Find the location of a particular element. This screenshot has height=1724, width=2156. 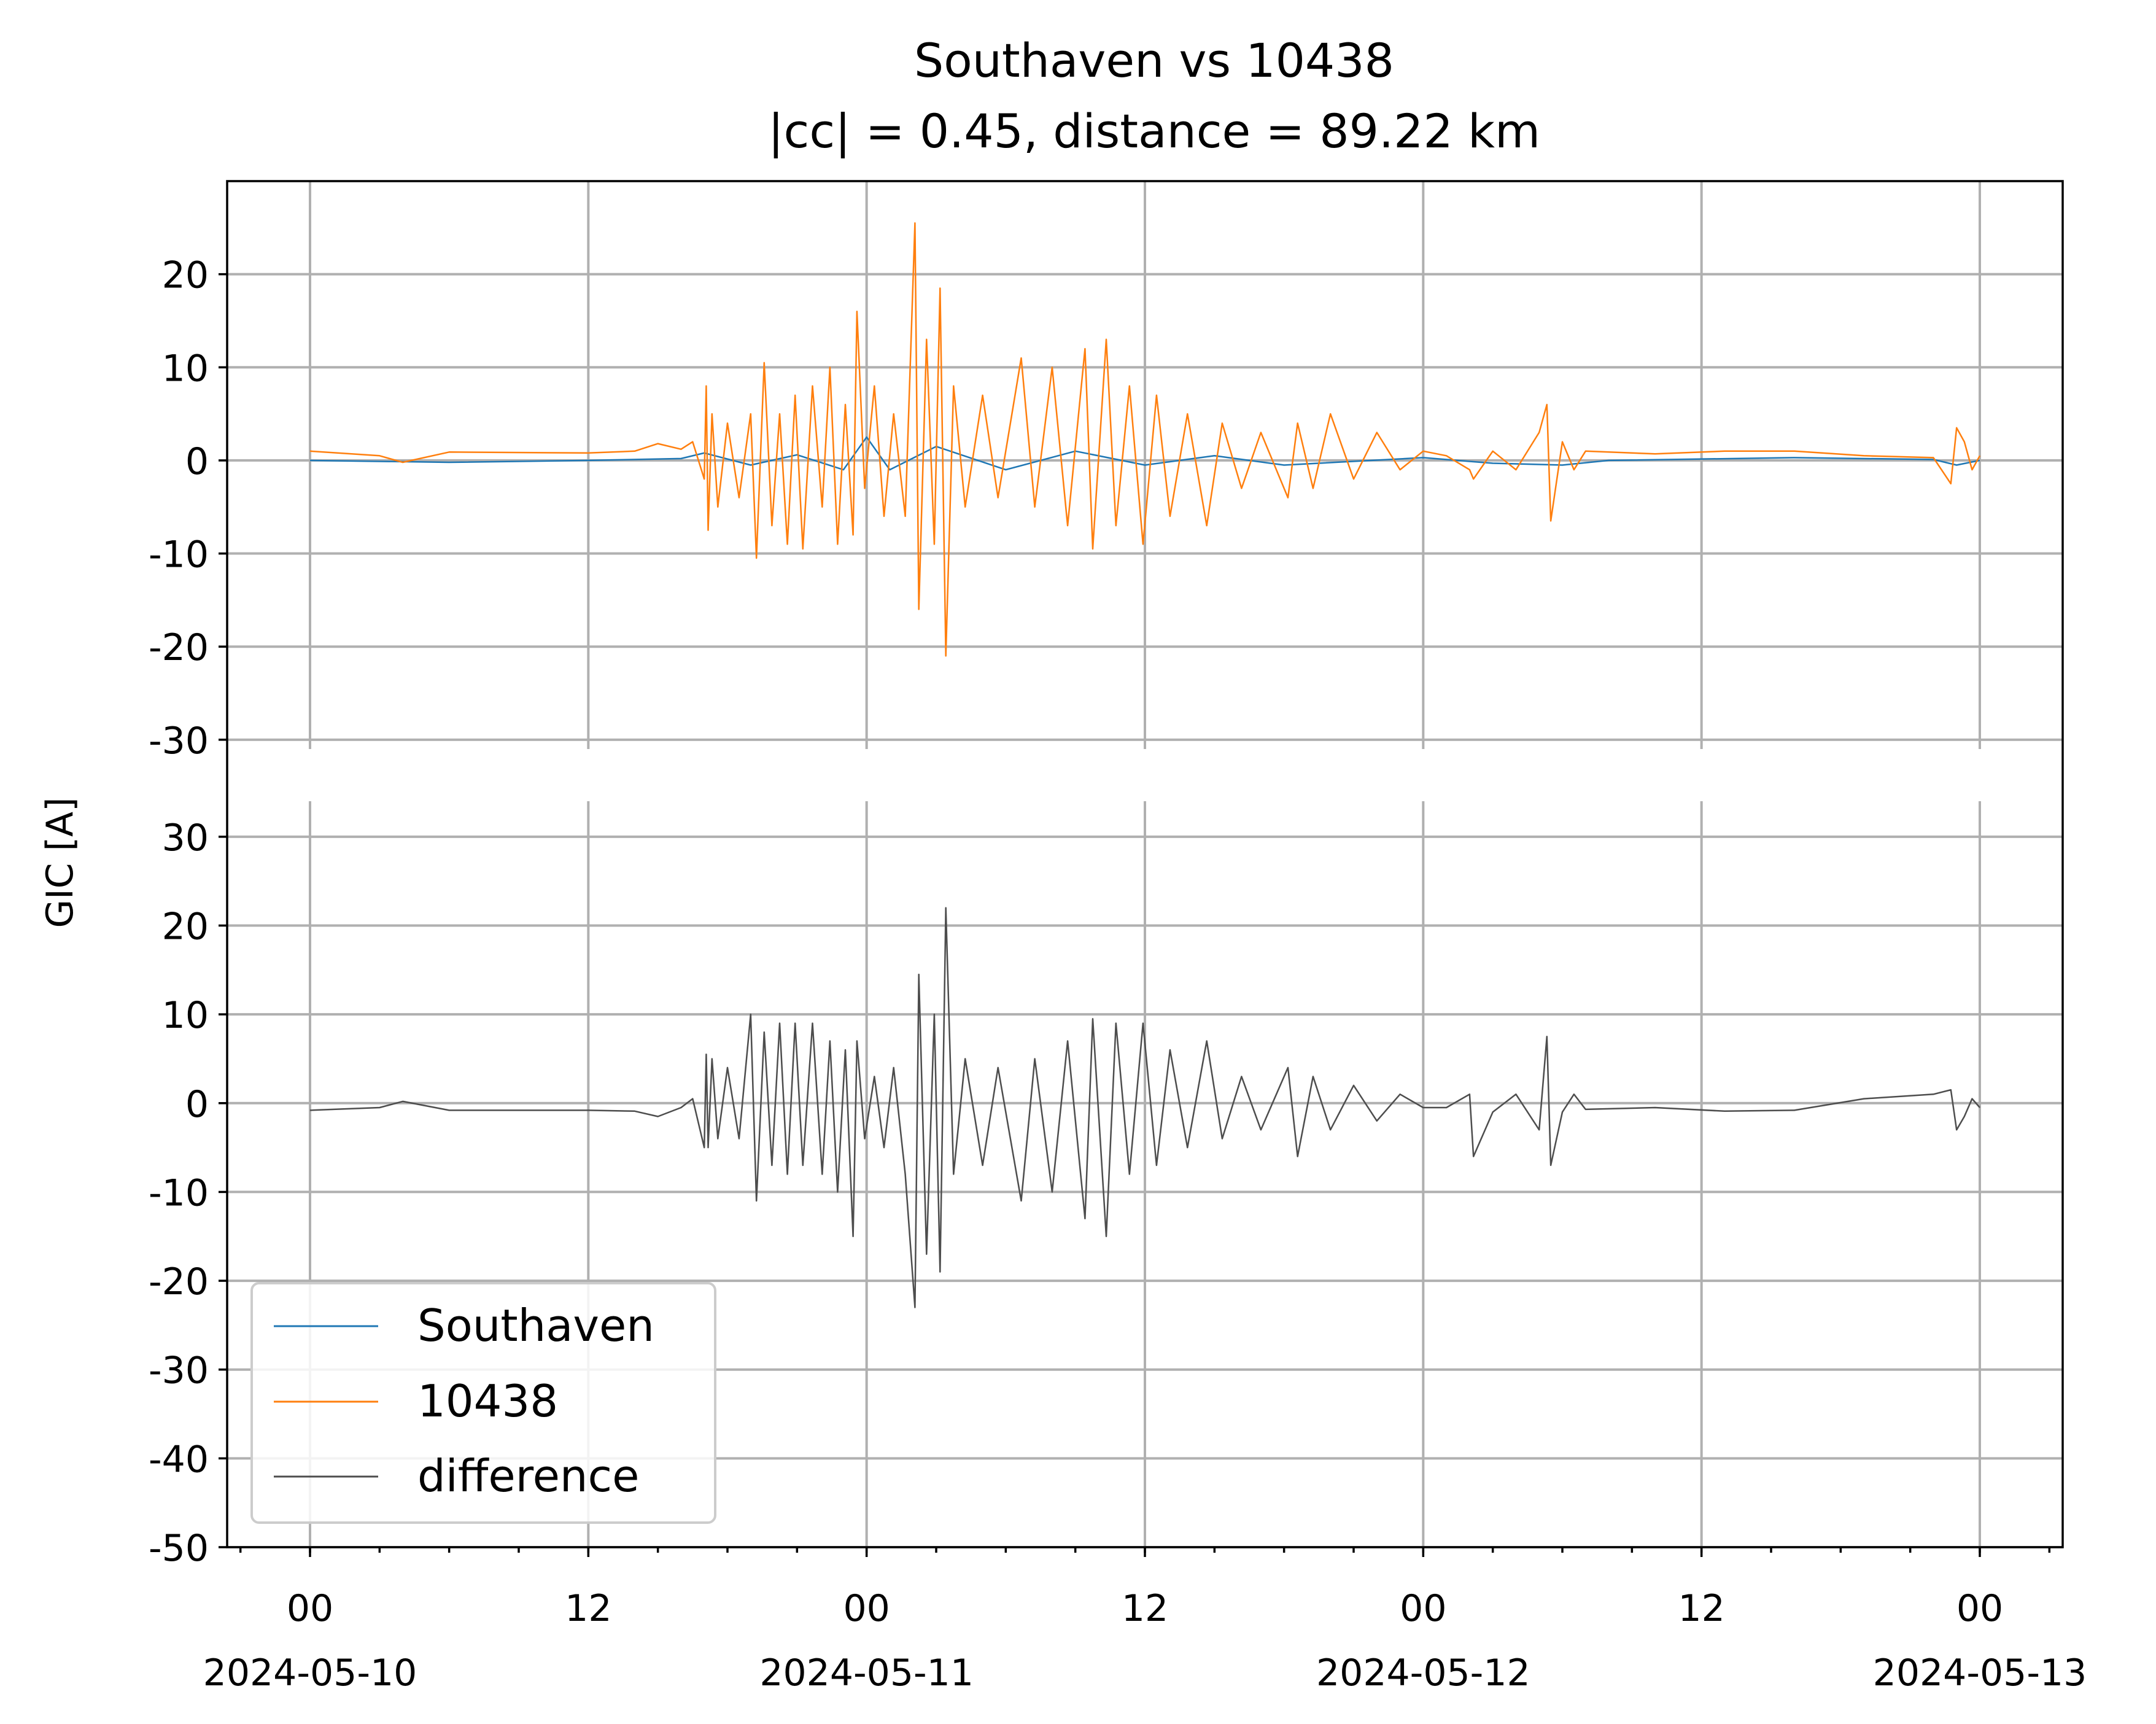

legend-label-difference: difference is located at coordinates (528, 1476).